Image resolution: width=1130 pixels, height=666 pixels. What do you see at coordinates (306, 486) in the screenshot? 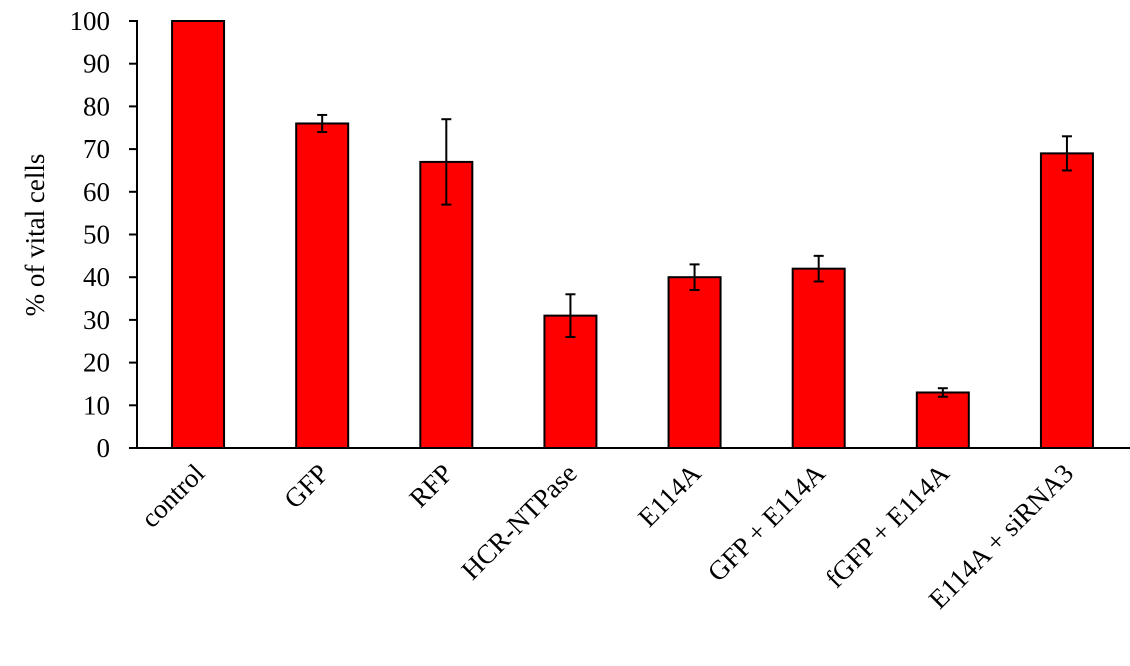
I see `category-label: GFP` at bounding box center [306, 486].